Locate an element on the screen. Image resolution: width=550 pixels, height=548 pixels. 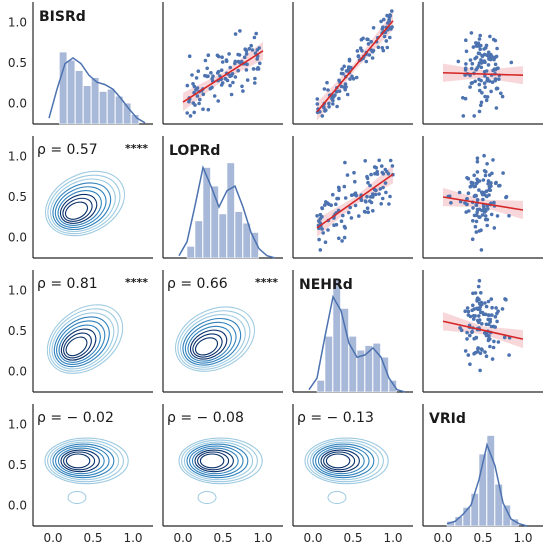
correlation-label: ρ = − 0.13 is located at coordinates (335, 418).